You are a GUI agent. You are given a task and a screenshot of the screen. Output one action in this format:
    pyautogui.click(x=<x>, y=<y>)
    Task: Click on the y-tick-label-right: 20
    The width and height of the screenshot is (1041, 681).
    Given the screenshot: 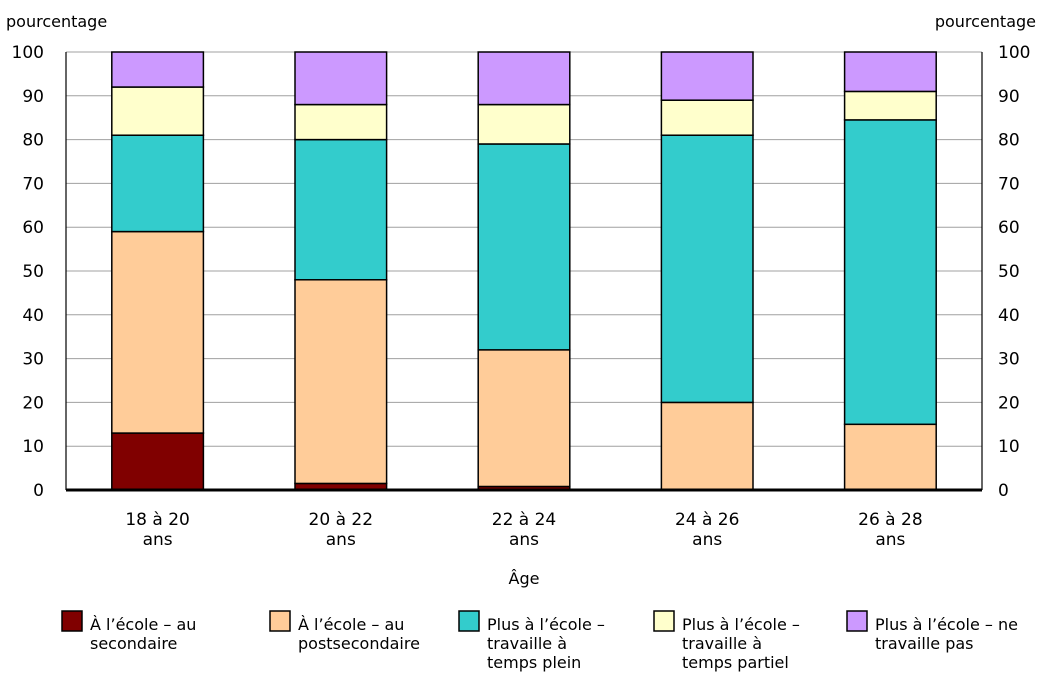 What is the action you would take?
    pyautogui.click(x=1009, y=403)
    